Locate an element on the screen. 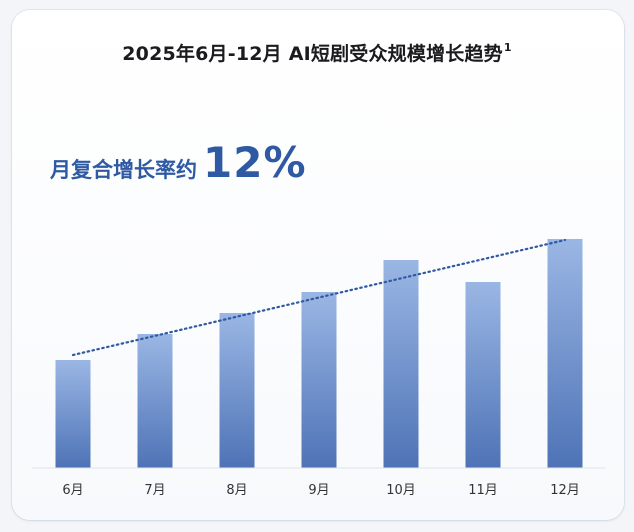 Image resolution: width=634 pixels, height=532 pixels. chart-title-container: 2025年6月-12月 AI短剧受众规模增长趋势1 is located at coordinates (317, 52).